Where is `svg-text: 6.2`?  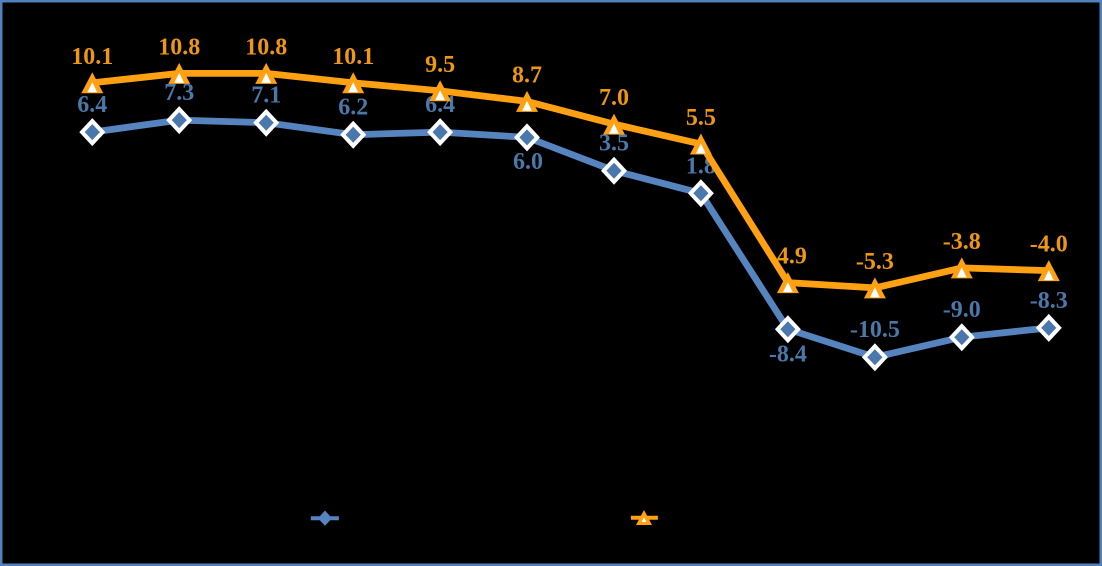
svg-text: 6.2 is located at coordinates (353, 108).